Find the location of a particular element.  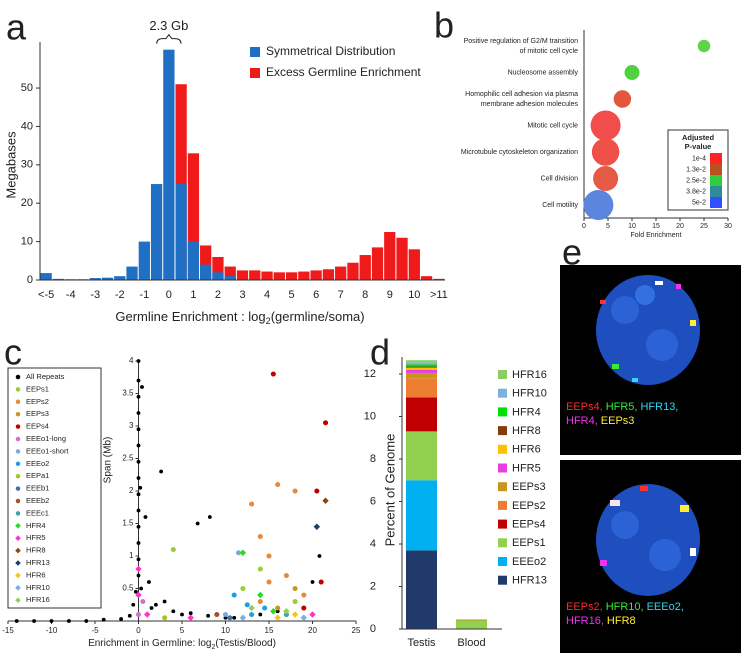

legend-label: EEEo1-short is located at coordinates (47, 450).